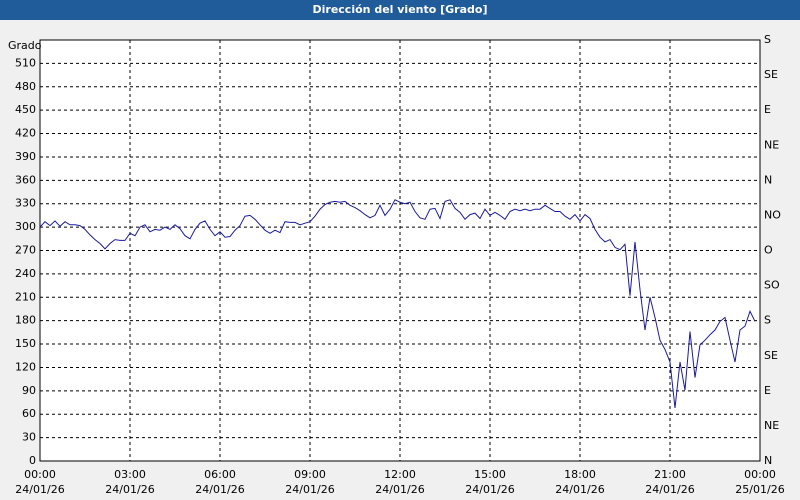 This screenshot has height=500, width=800. I want to click on y-tick-label: 510, so click(25, 62).